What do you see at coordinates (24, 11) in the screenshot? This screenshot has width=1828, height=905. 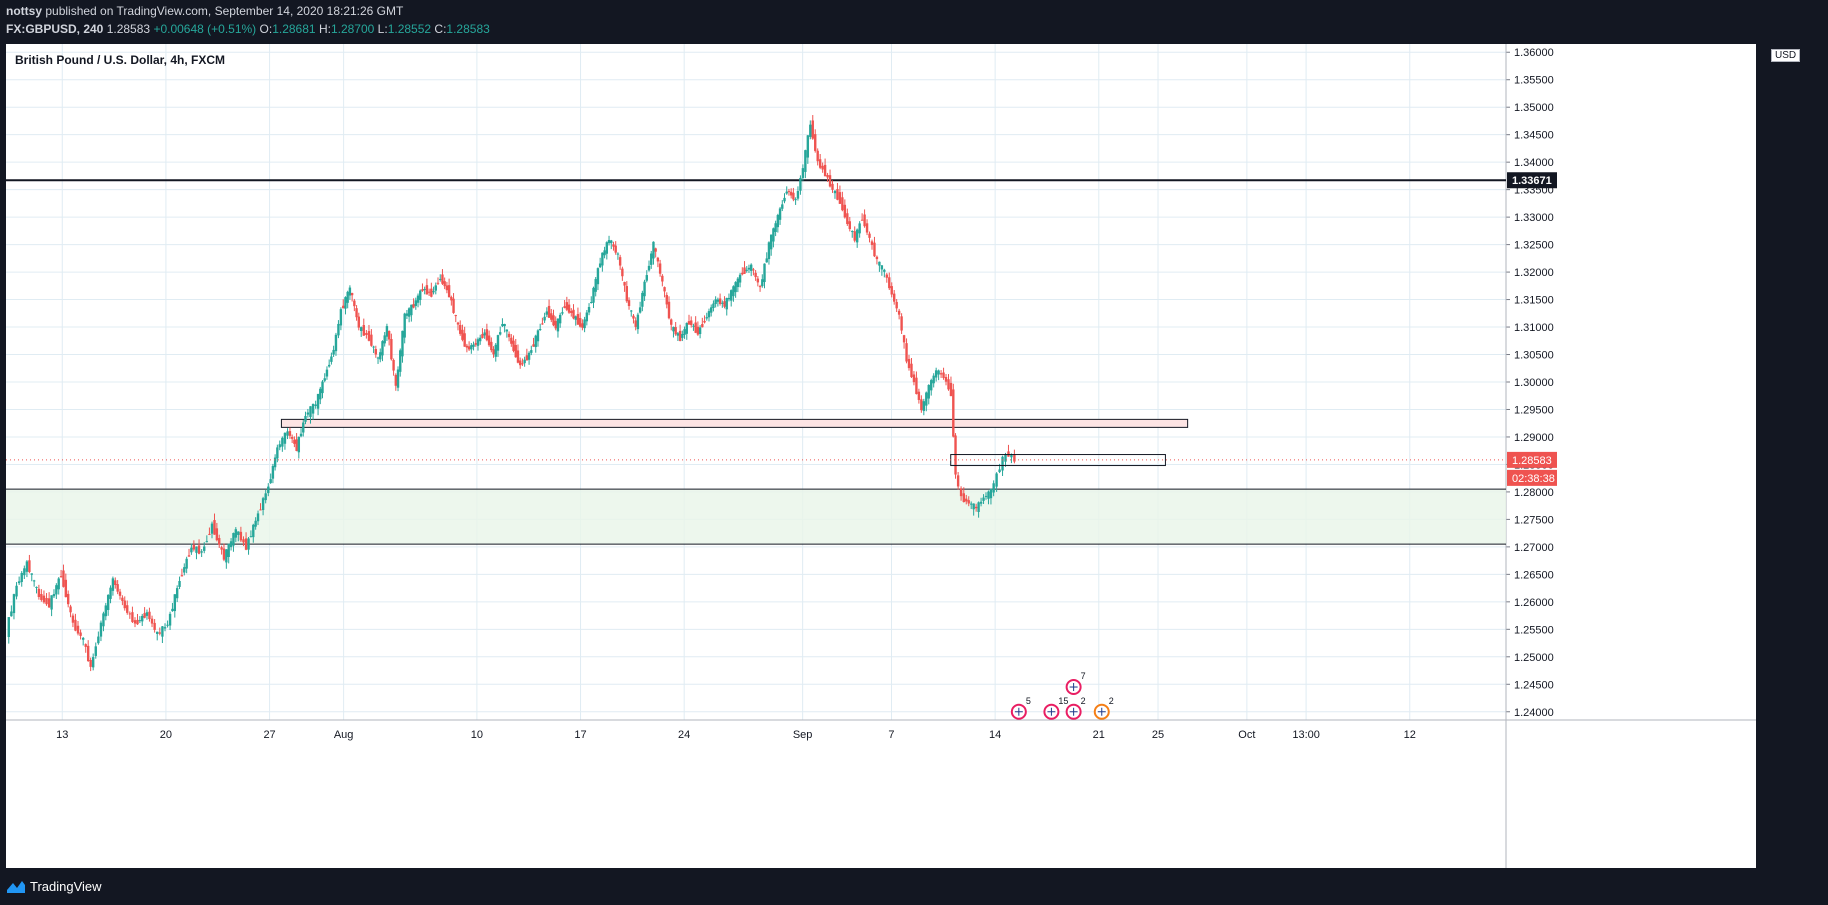 I see `author-name: nottsy` at bounding box center [24, 11].